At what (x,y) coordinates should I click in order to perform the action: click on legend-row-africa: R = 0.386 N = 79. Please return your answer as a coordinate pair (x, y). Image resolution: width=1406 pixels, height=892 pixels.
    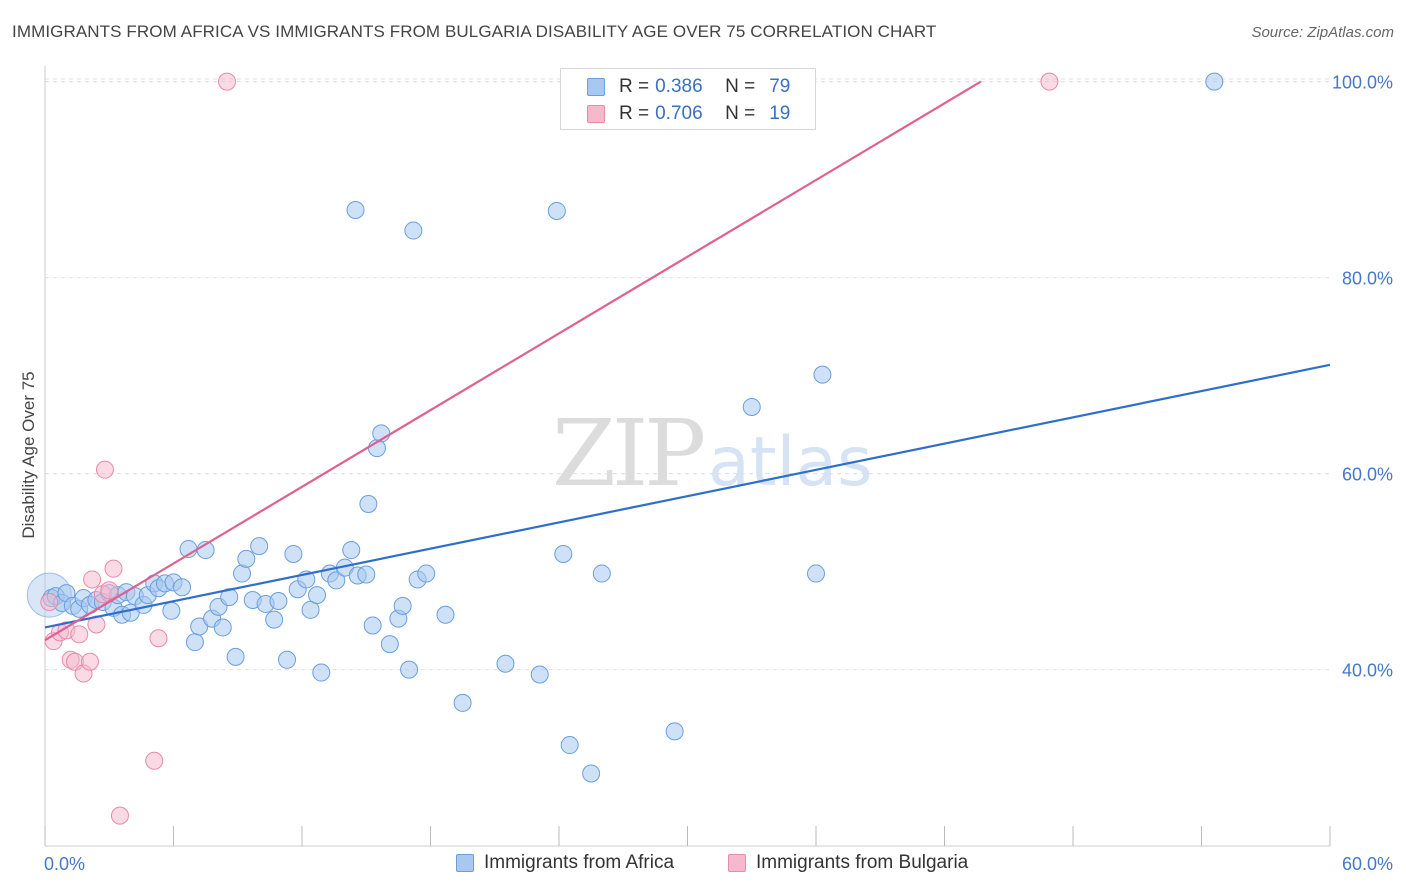
    Looking at the image, I should click on (688, 87).